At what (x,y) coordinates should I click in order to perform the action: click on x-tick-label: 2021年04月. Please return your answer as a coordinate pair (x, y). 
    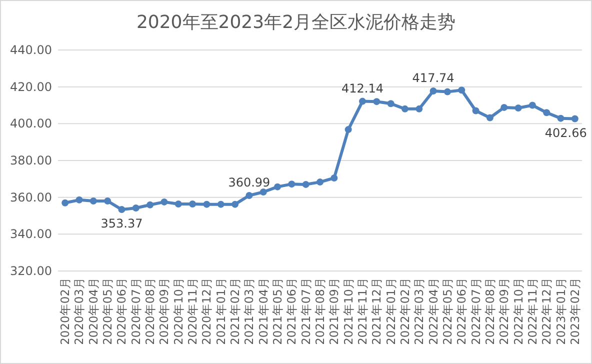
    Looking at the image, I should click on (263, 311).